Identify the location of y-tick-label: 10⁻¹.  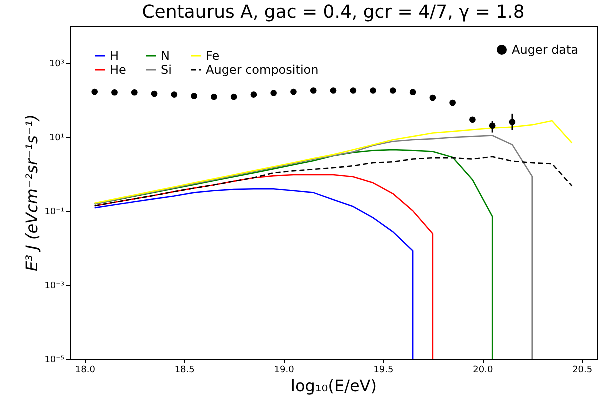
(54, 213).